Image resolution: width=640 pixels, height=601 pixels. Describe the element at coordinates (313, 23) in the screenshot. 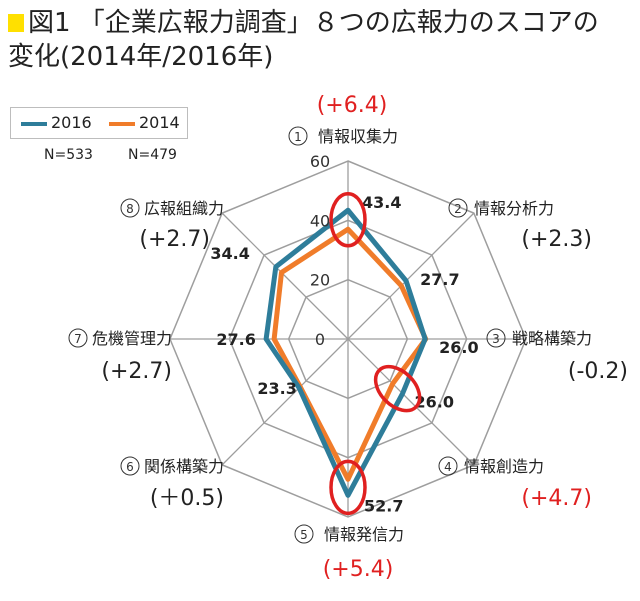

I see `title-text-1: 図1 「企業広報力調査」８つの広報力のスコアの` at that location.